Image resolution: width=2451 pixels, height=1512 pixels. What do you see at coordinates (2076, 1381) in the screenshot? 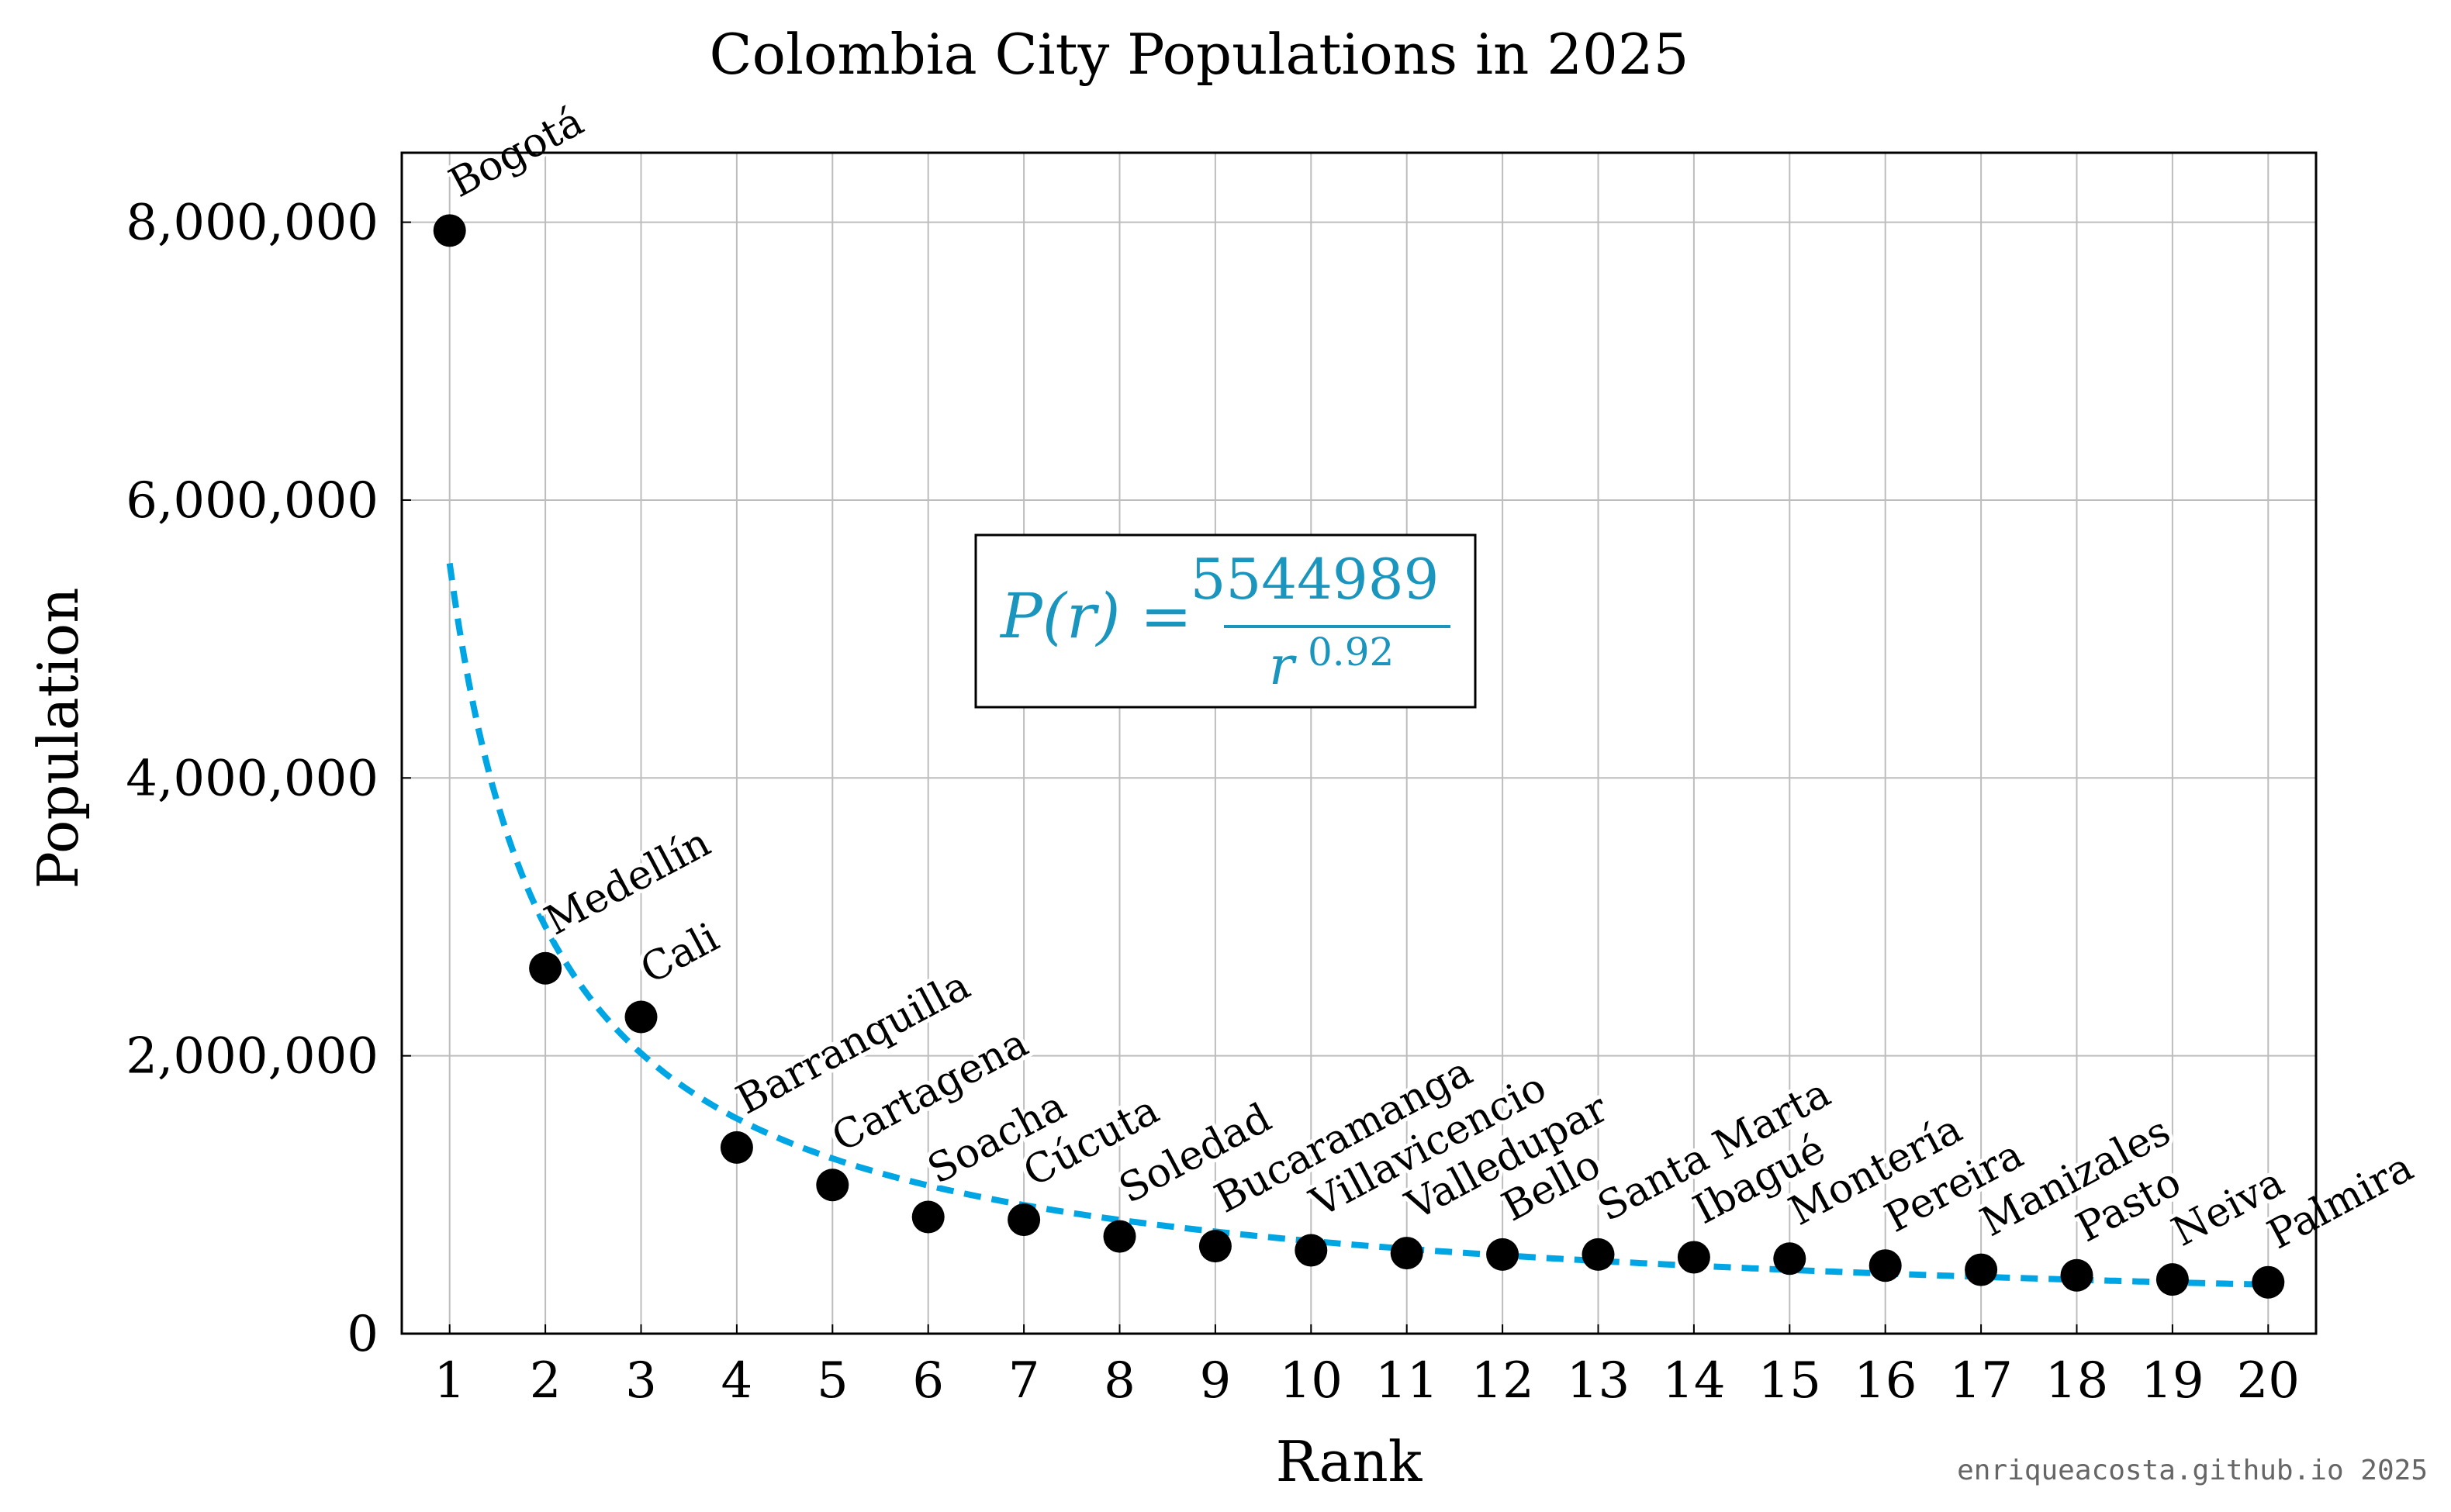
I see `x-tick-label: 18` at bounding box center [2076, 1381].